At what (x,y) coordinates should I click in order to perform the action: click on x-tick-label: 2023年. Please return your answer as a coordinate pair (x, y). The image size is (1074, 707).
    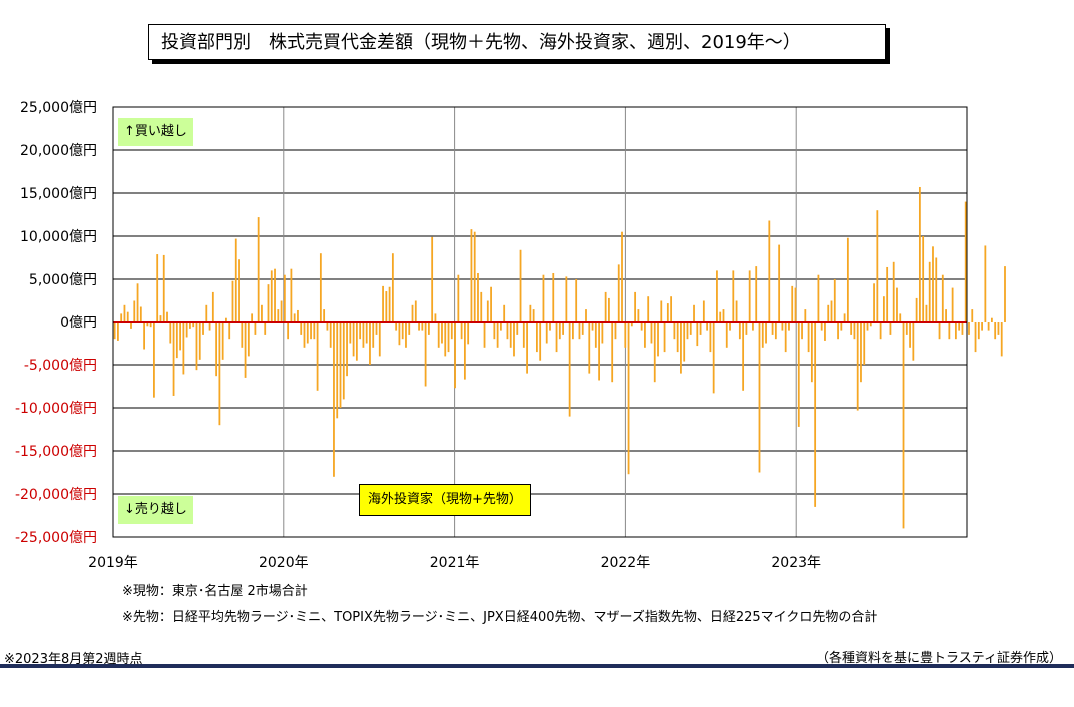
    Looking at the image, I should click on (796, 563).